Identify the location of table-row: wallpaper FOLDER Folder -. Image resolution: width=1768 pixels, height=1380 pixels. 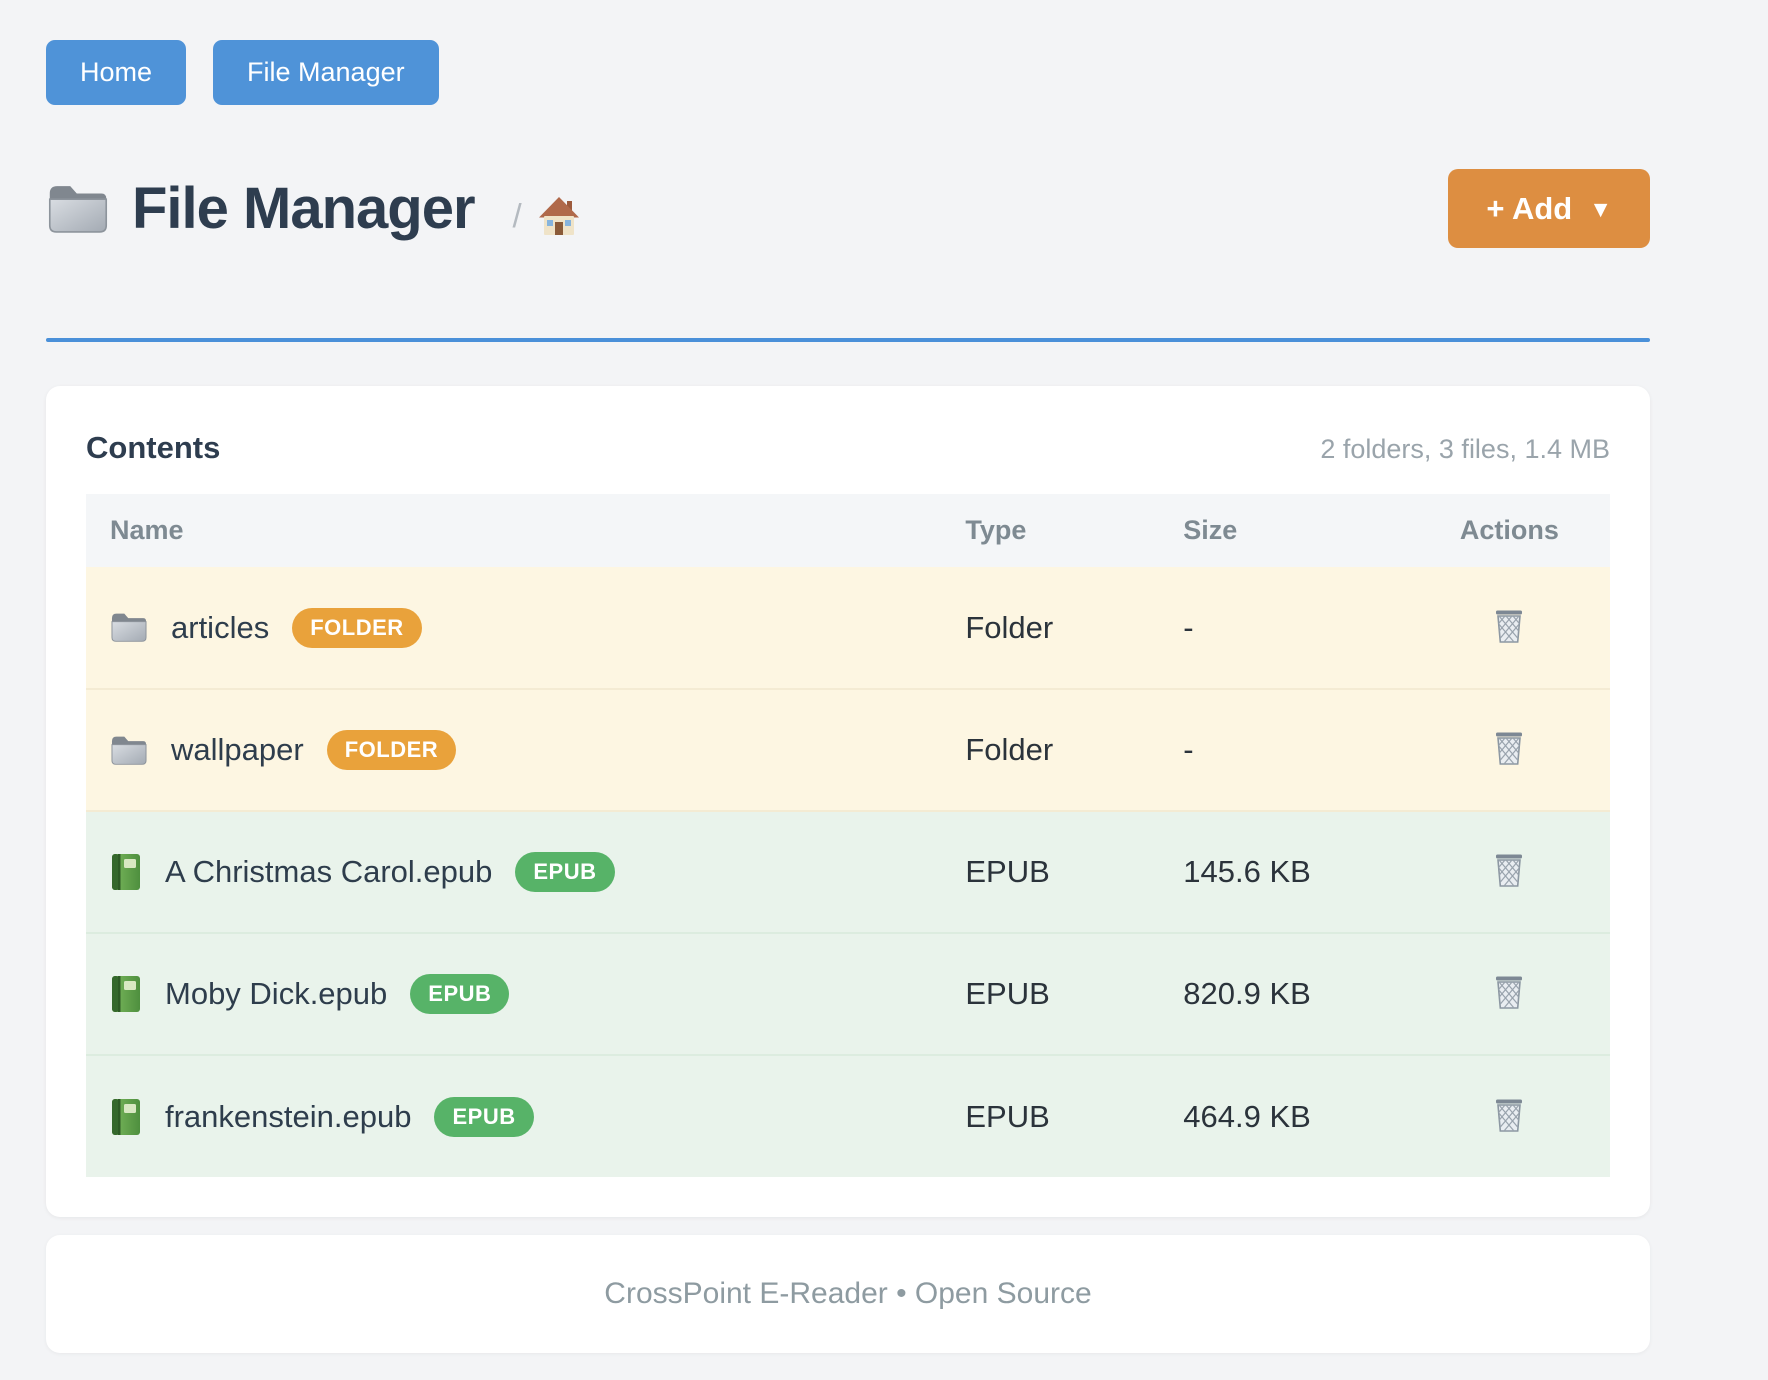
(848, 750).